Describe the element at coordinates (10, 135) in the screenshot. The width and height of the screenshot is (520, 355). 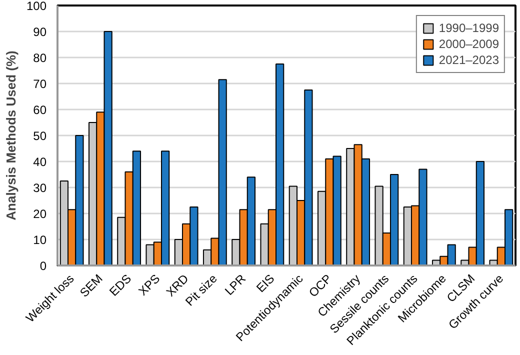
I see `y-axis-title: Analysis Methods Used (%)` at that location.